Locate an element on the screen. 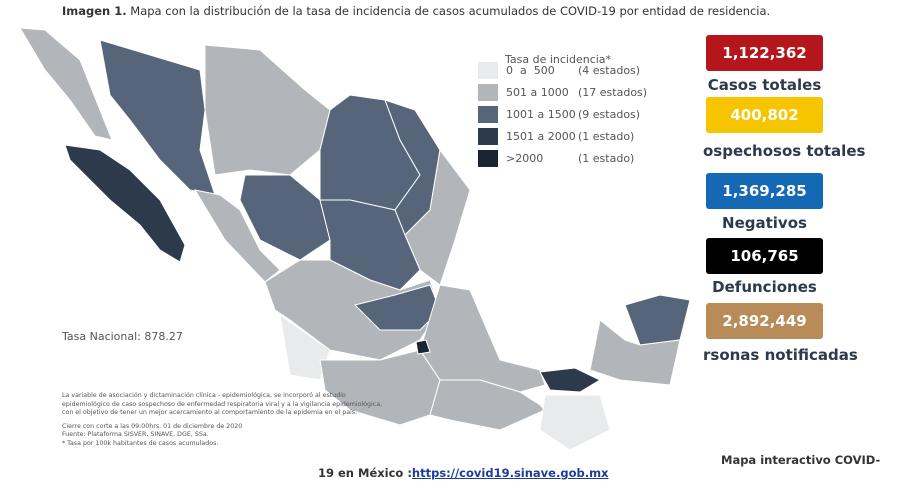 The height and width of the screenshot is (495, 900). stat-label: ospechosos totales is located at coordinates (784, 151).